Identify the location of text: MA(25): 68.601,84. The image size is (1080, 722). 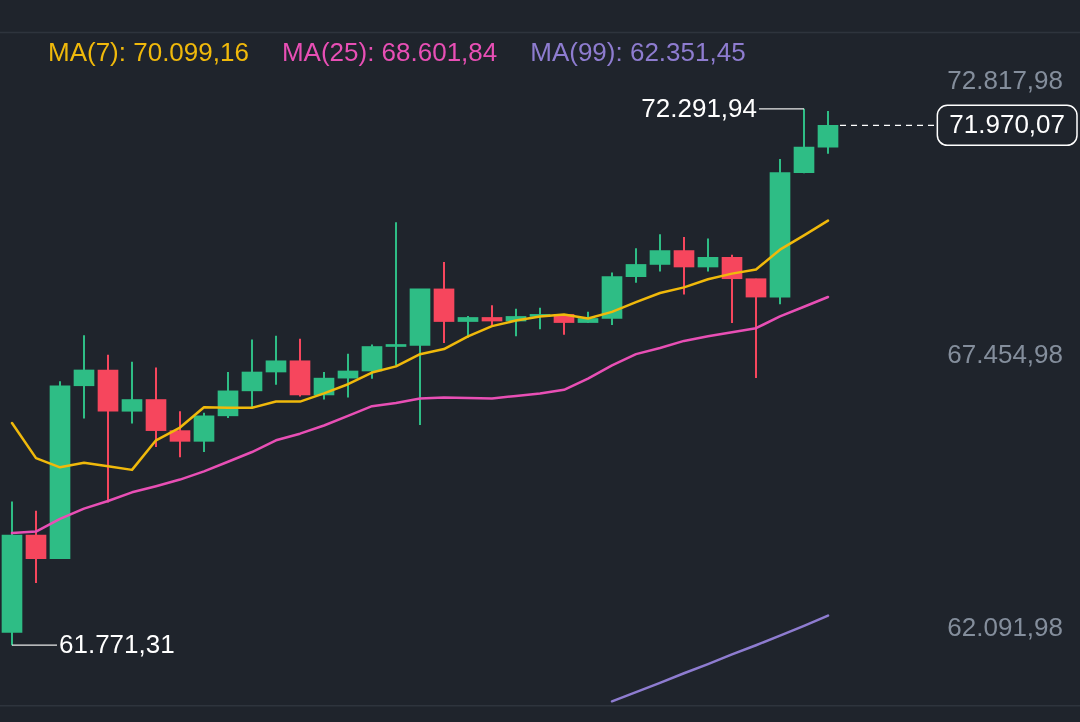
(389, 52).